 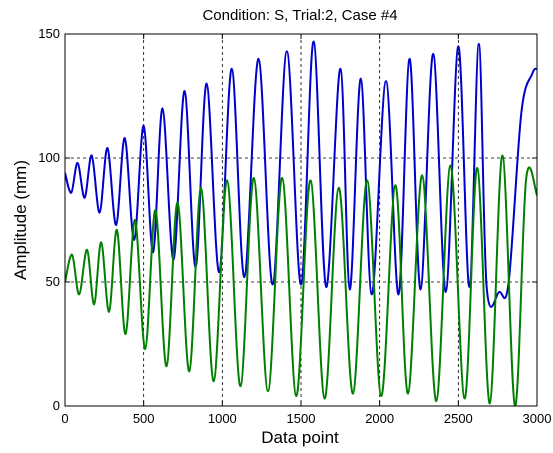 What do you see at coordinates (20, 220) in the screenshot?
I see `y-axis-label: Amplitude (mm)` at bounding box center [20, 220].